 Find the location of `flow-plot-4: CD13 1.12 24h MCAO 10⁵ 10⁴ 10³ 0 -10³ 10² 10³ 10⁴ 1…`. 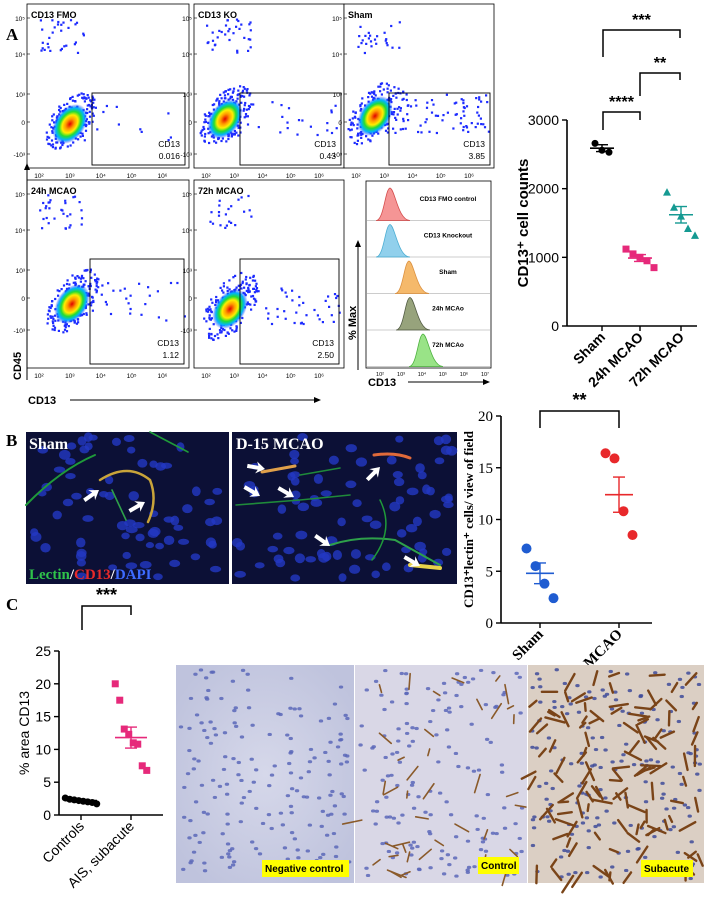

flow-plot-4: CD13 1.12 24h MCAO 10⁵ 10⁴ 10³ 0 -10³ 10² 10³ 10⁴ 1… is located at coordinates (101, 279).